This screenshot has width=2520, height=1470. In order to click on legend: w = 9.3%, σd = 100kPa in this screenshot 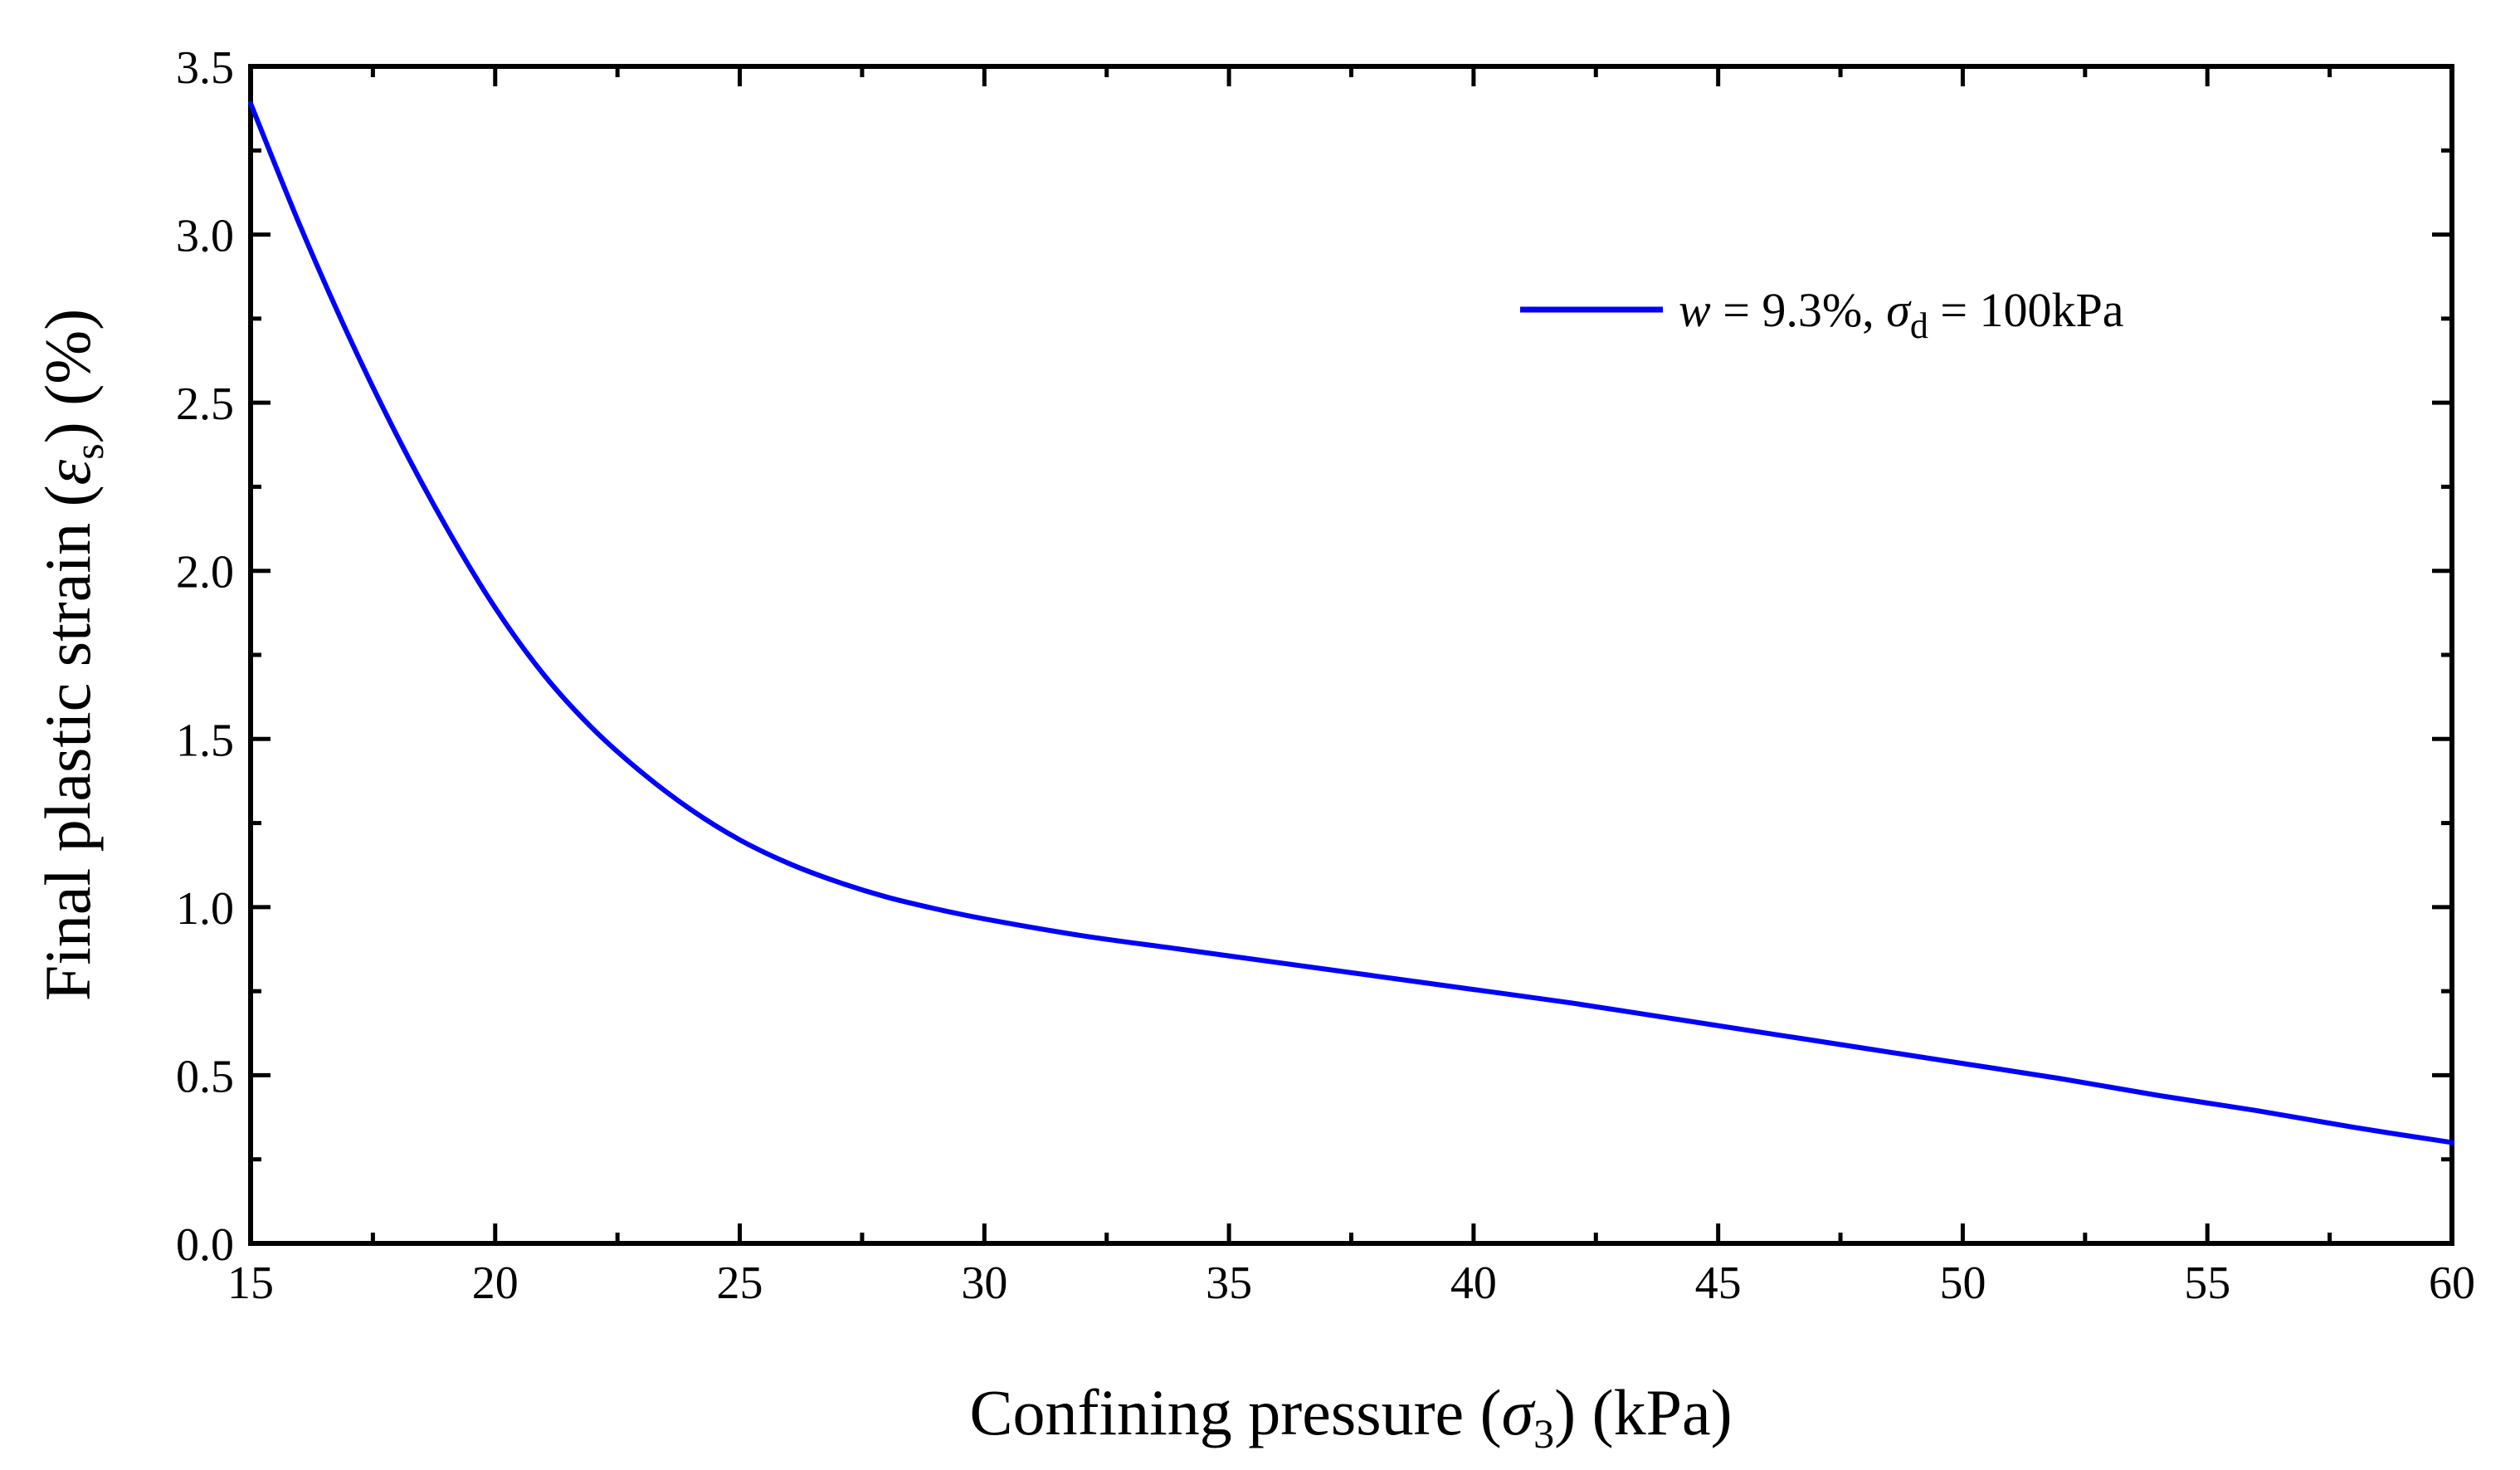, I will do `click(1822, 314)`.